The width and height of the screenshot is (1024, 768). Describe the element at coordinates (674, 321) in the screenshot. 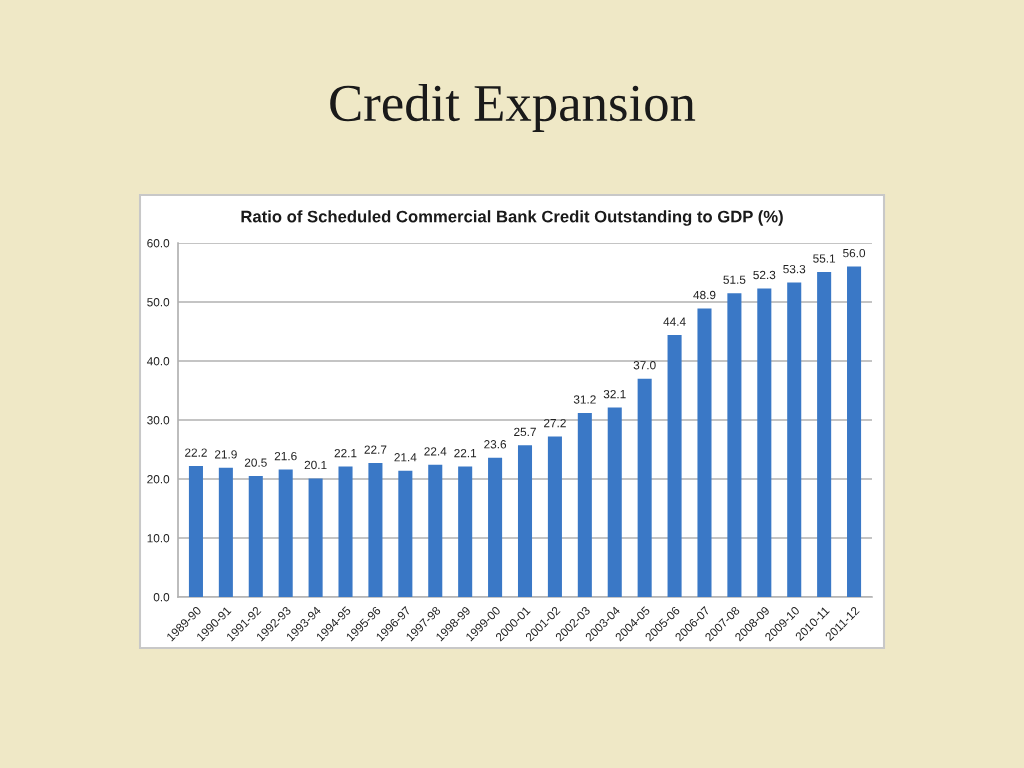

I see `data-label: 44.4` at that location.